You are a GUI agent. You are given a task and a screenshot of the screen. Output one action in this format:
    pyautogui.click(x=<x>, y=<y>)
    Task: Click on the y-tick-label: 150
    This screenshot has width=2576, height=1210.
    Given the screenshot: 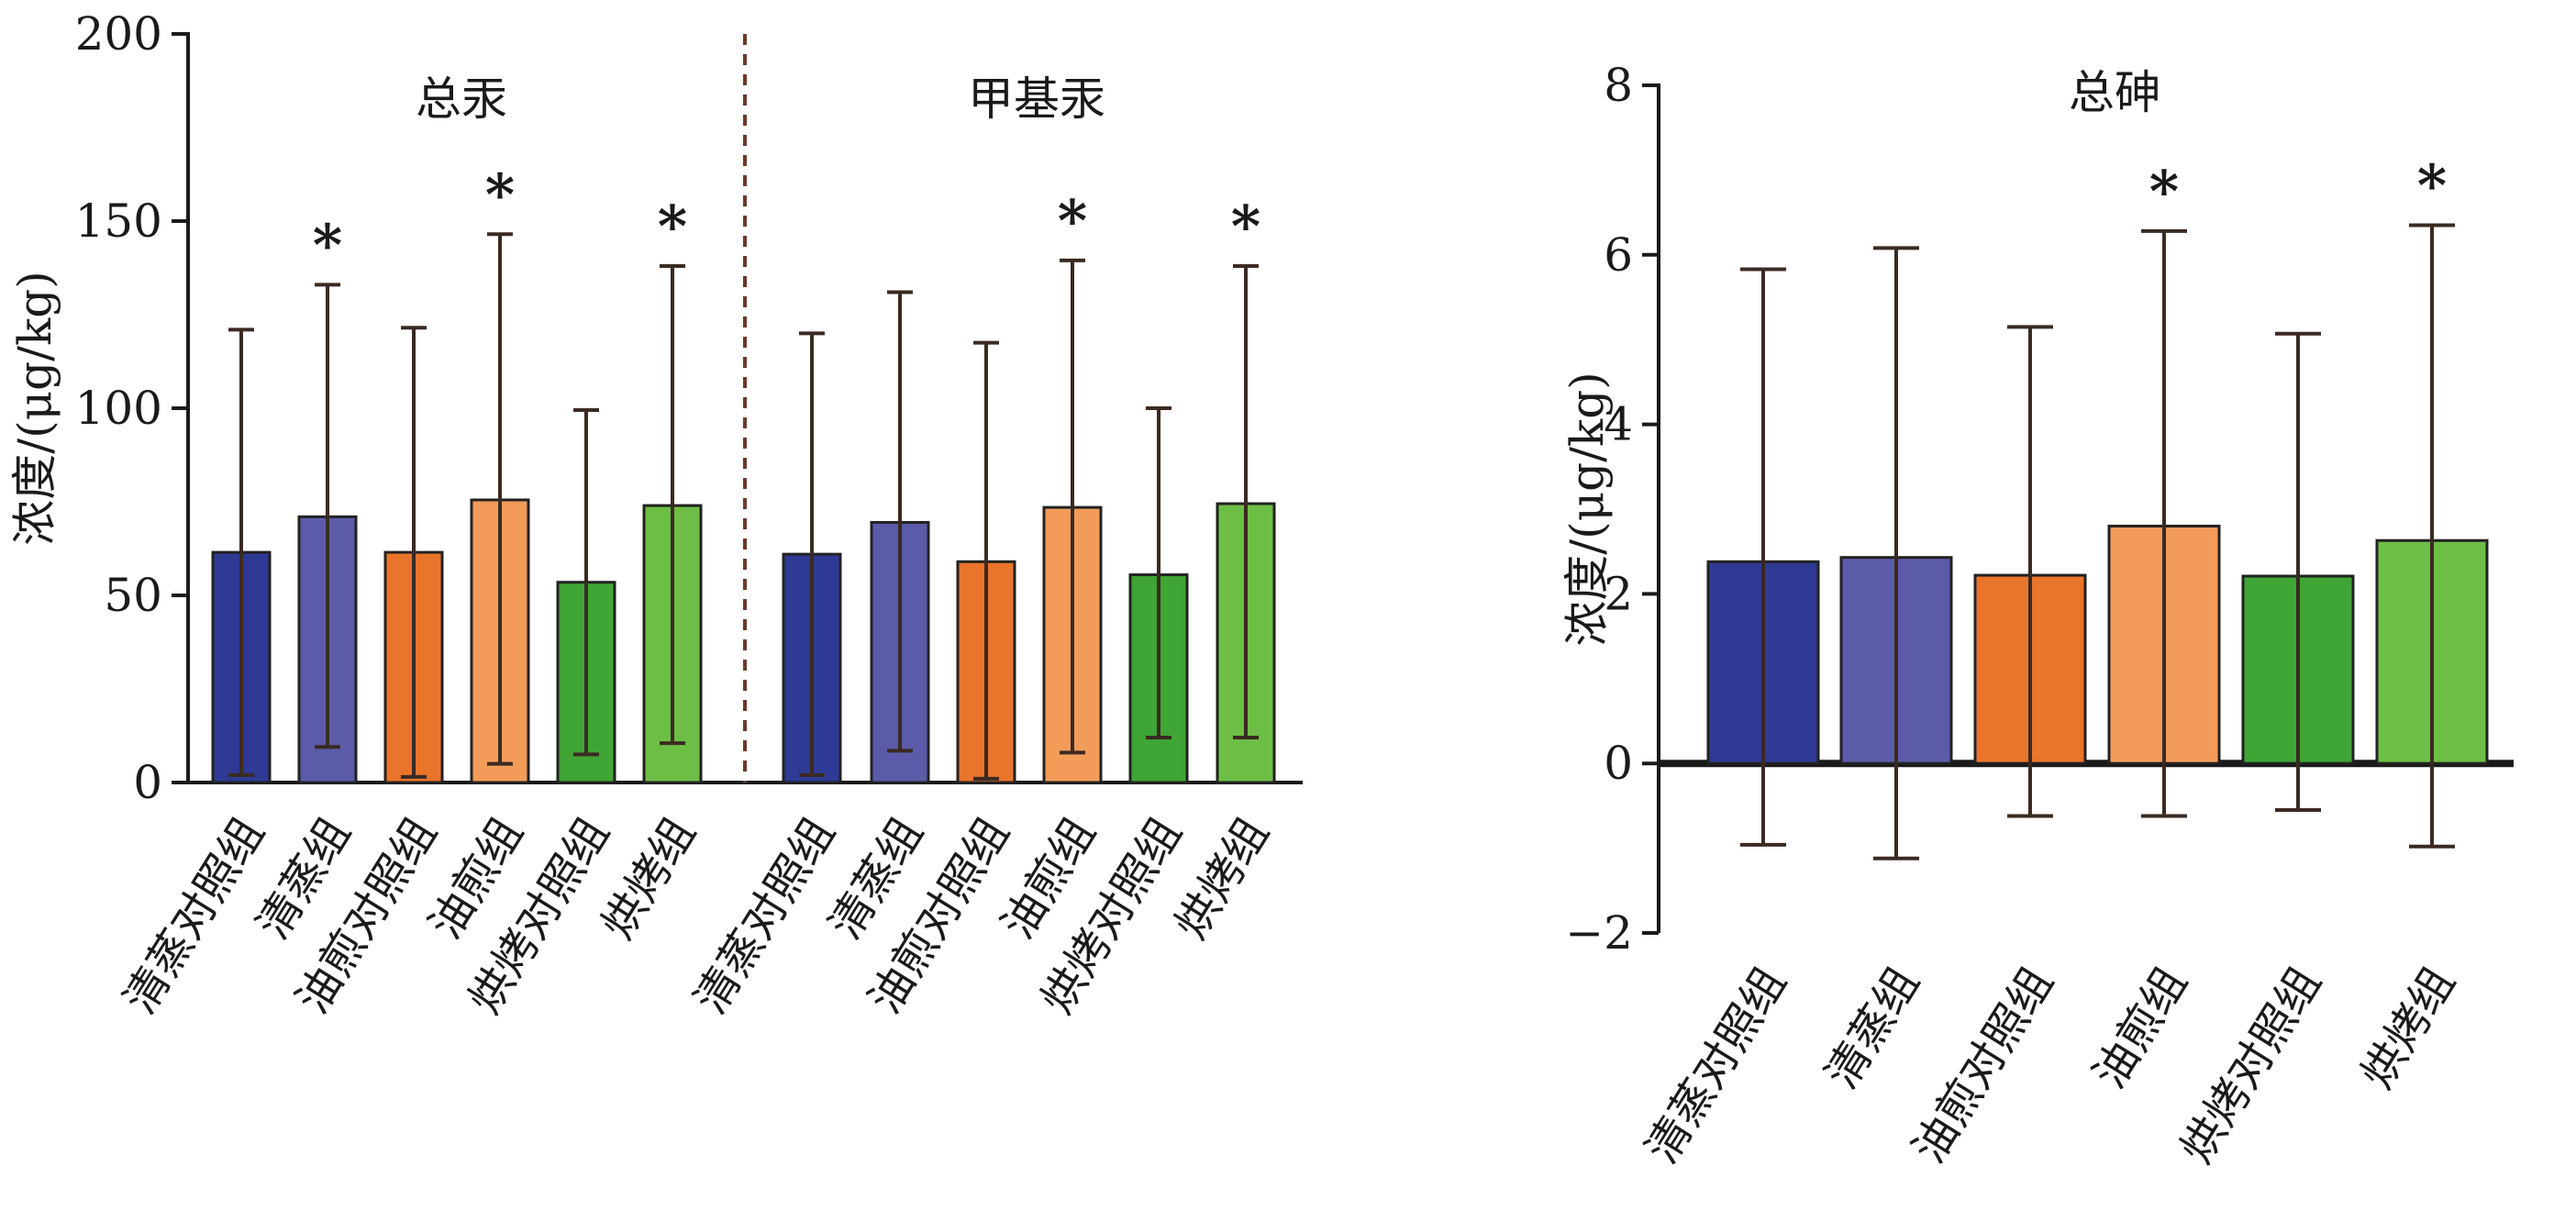 What is the action you would take?
    pyautogui.click(x=118, y=221)
    